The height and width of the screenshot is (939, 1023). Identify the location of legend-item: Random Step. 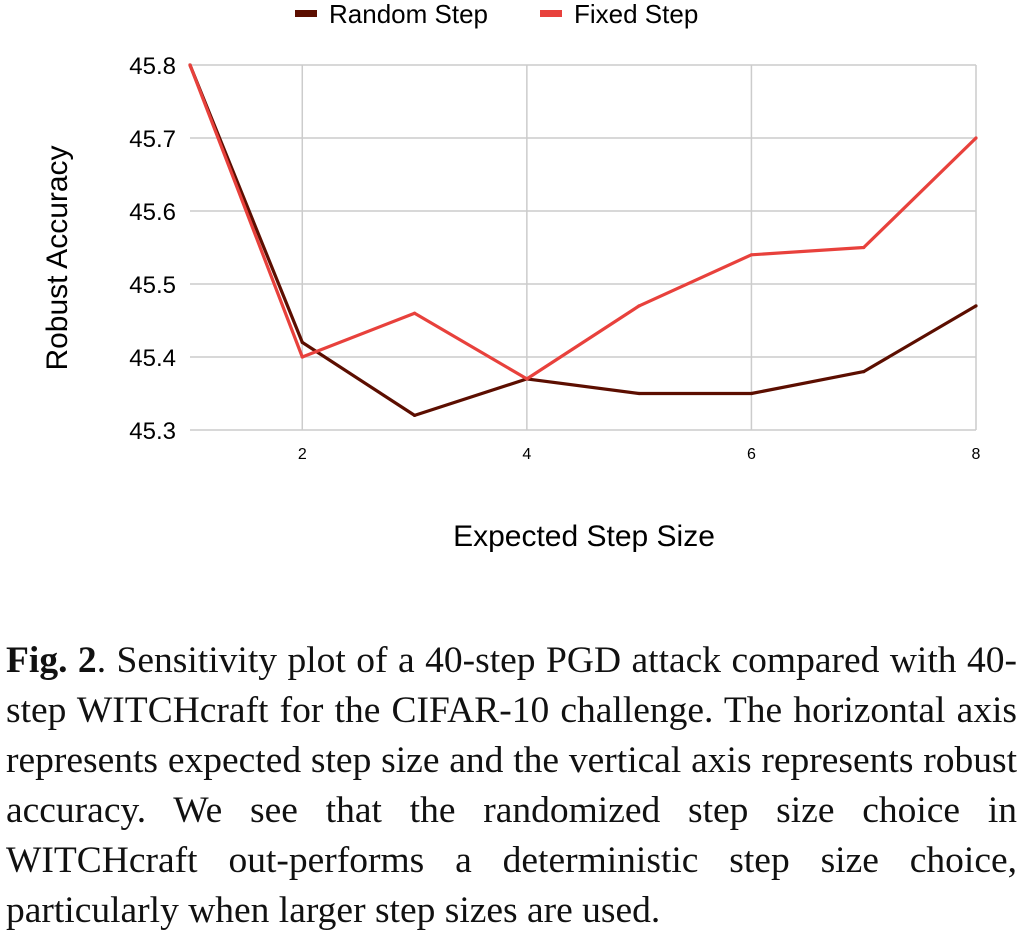
(391, 14).